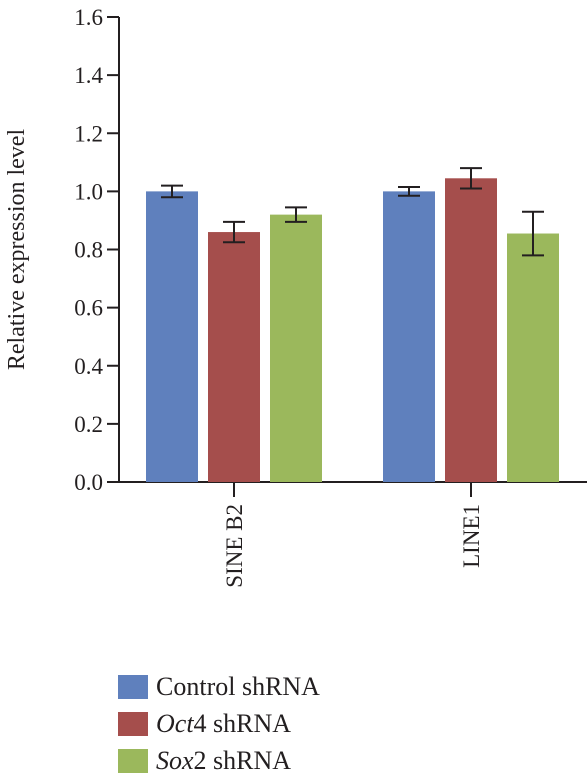 This screenshot has width=587, height=783. Describe the element at coordinates (234, 546) in the screenshot. I see `x-tick-label: SINE B2` at that location.